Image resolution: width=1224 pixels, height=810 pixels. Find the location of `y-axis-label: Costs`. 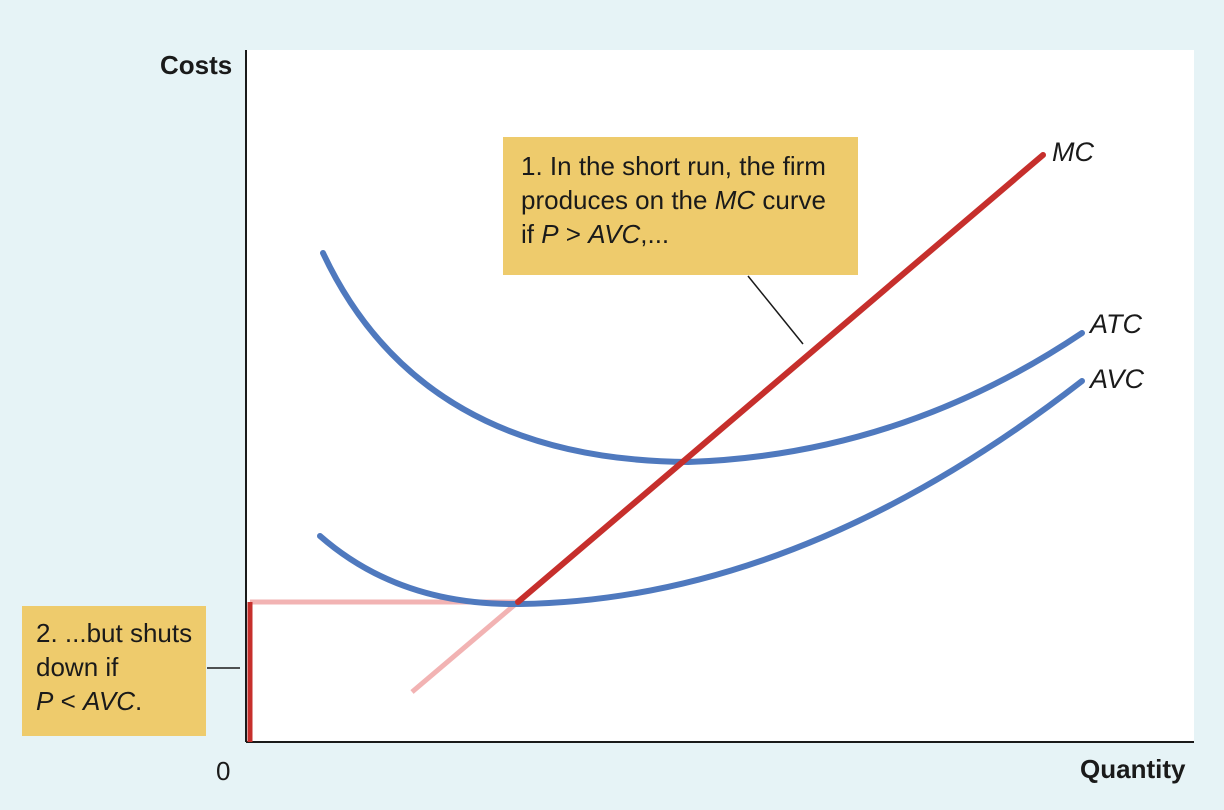

y-axis-label: Costs is located at coordinates (196, 65).